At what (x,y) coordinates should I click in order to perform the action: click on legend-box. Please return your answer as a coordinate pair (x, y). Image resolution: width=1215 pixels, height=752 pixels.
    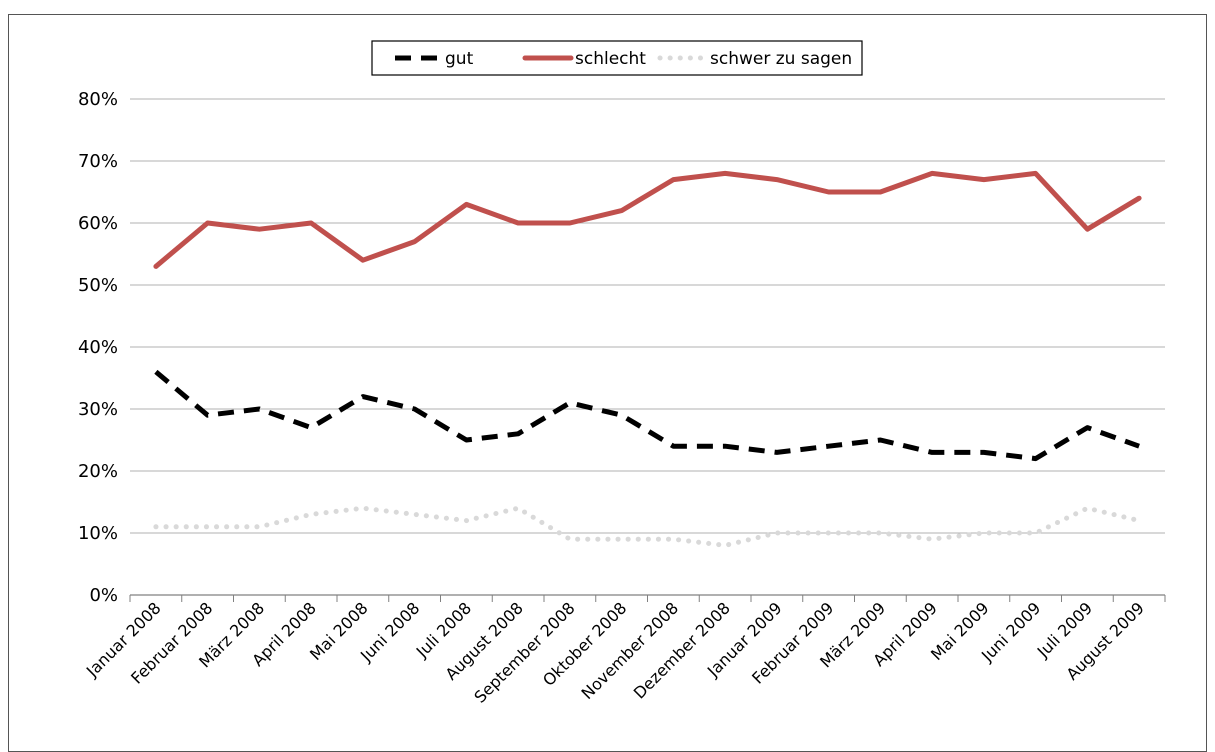
    Looking at the image, I should click on (617, 58).